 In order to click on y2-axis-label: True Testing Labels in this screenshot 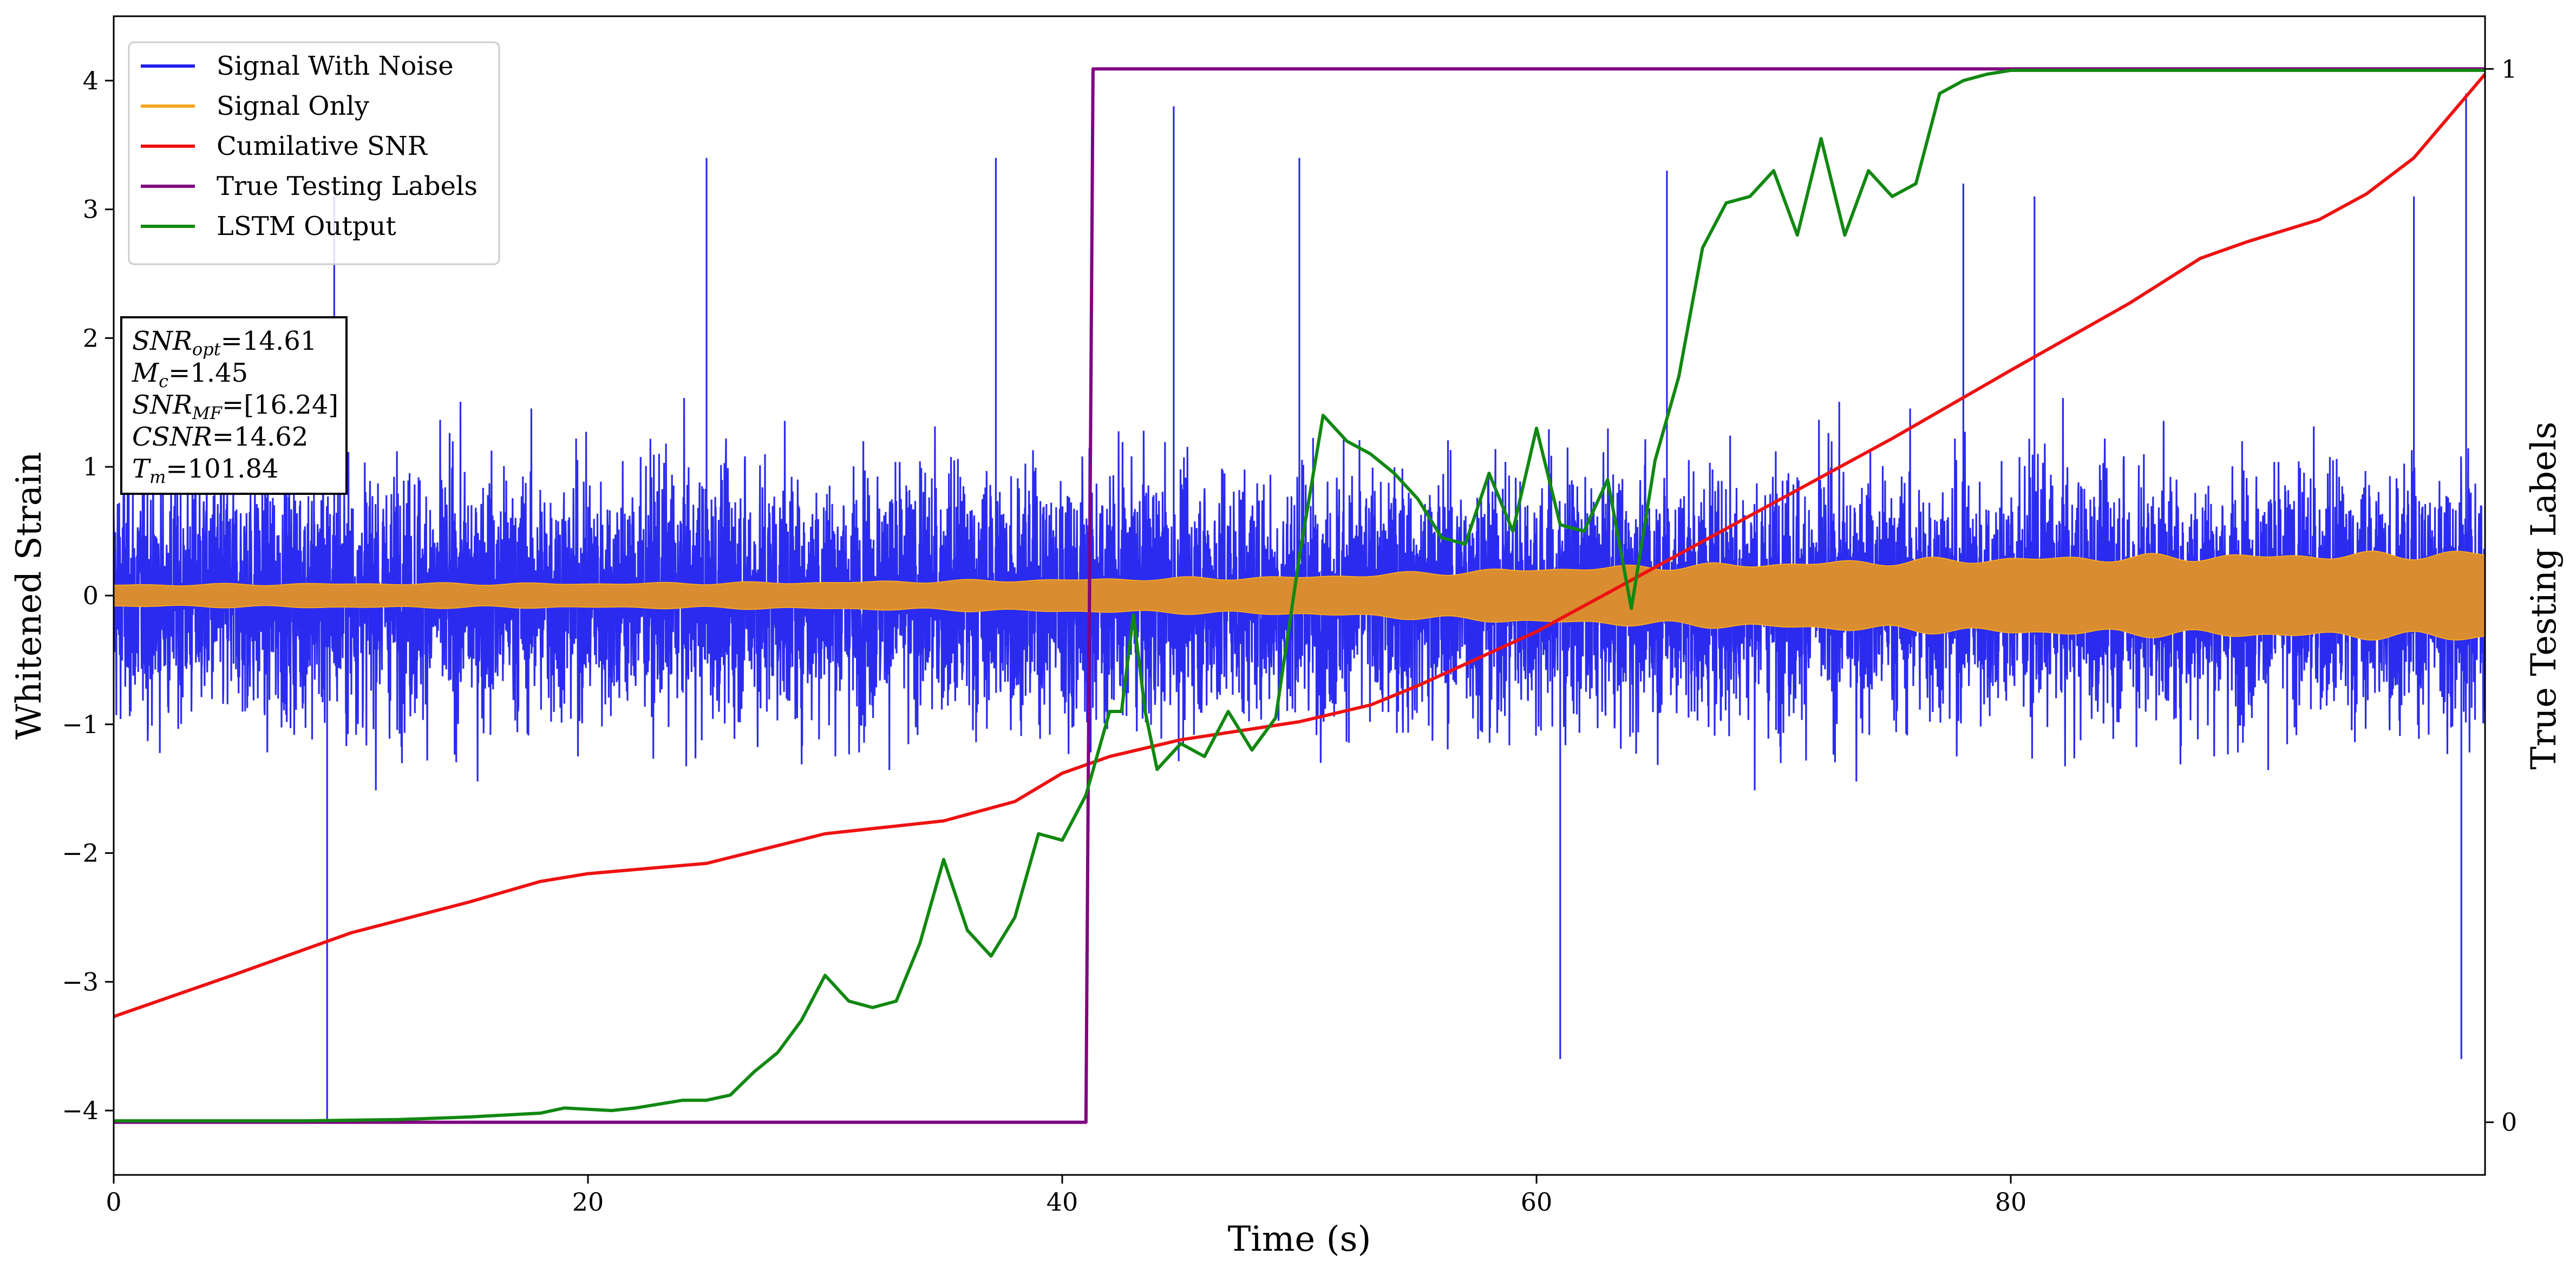, I will do `click(2544, 596)`.